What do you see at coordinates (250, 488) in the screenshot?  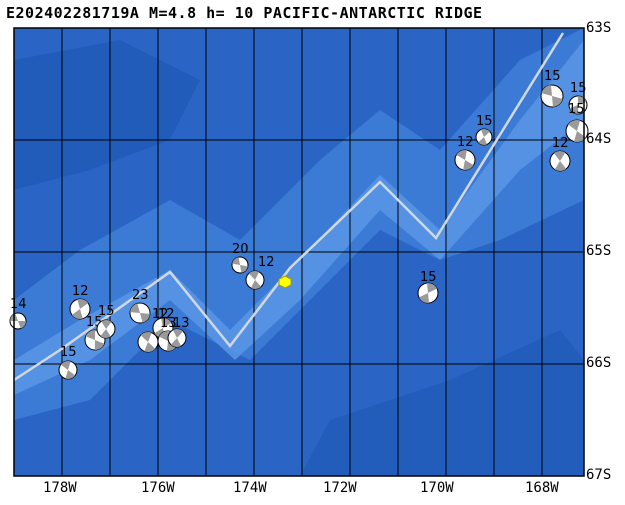 I see `lon-label-174w: 174W` at bounding box center [250, 488].